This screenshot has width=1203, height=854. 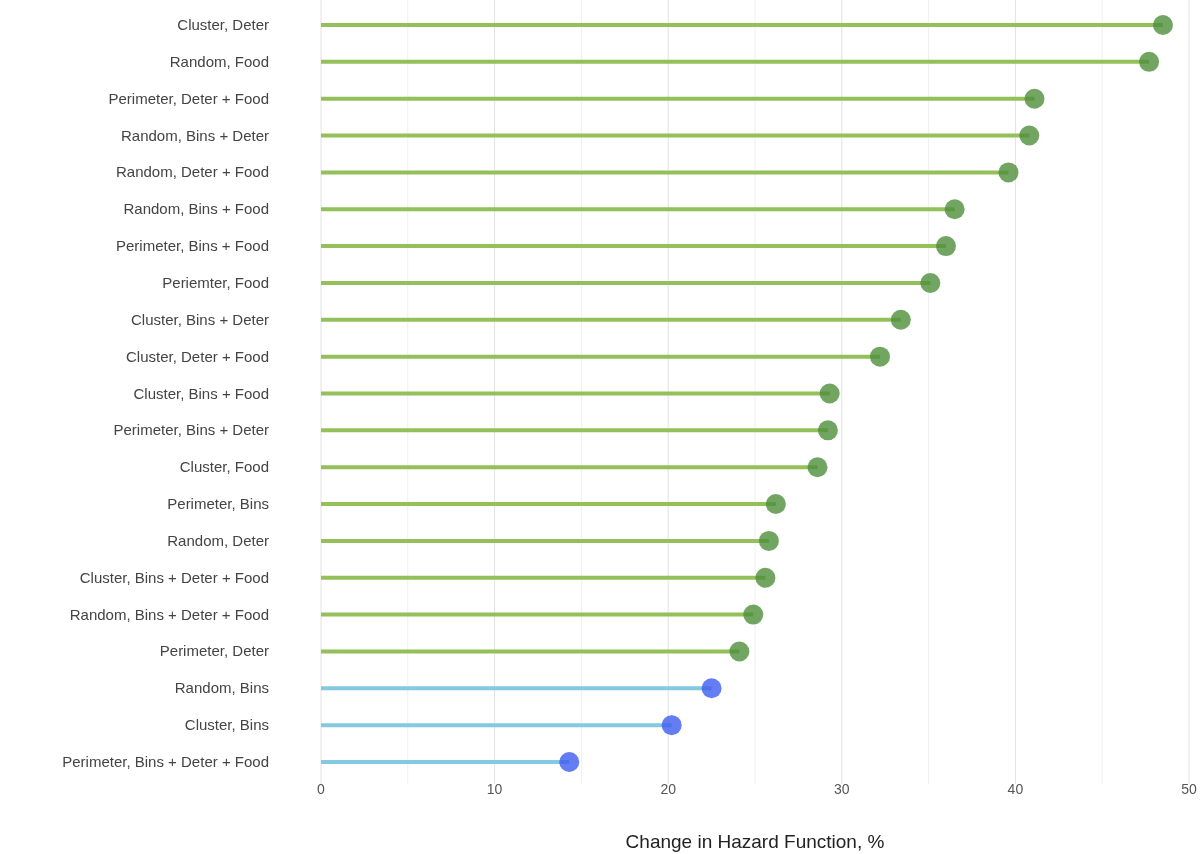 What do you see at coordinates (221, 688) in the screenshot?
I see `y-tick-label: Random, Bins` at bounding box center [221, 688].